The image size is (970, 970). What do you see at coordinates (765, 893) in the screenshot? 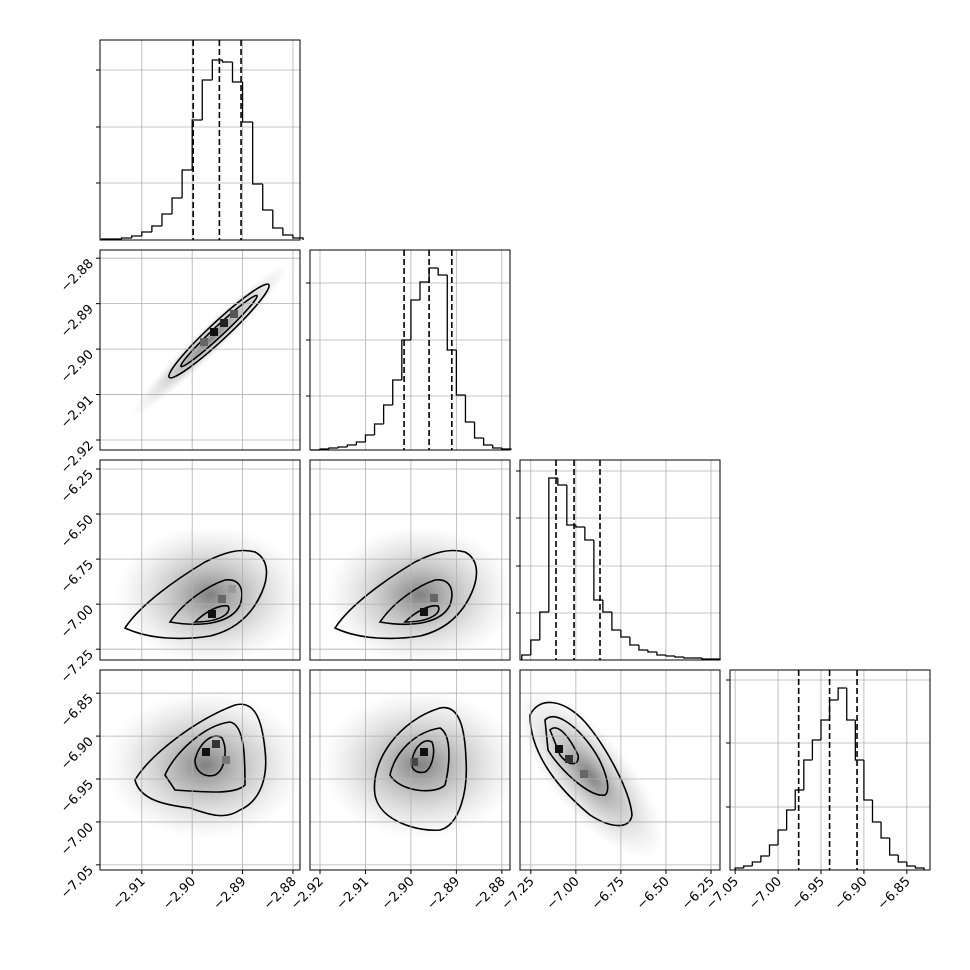
I see `x-tick-label: −7.00` at bounding box center [765, 893].